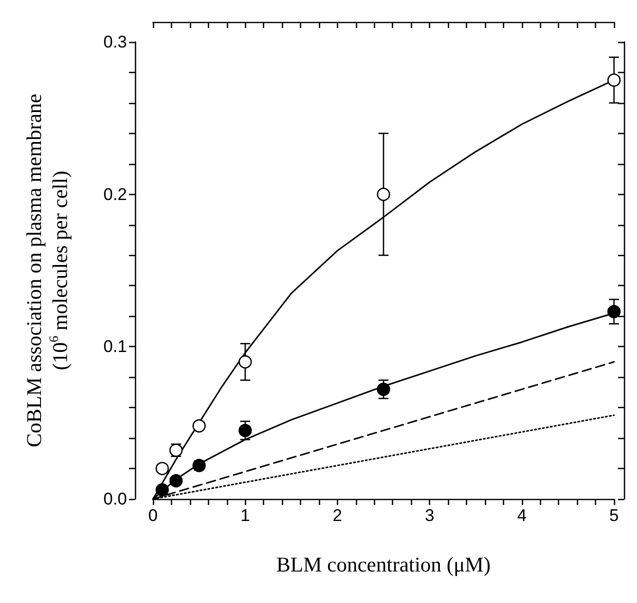 Image resolution: width=637 pixels, height=603 pixels. What do you see at coordinates (115, 499) in the screenshot?
I see `y-tick-label: 0.0` at bounding box center [115, 499].